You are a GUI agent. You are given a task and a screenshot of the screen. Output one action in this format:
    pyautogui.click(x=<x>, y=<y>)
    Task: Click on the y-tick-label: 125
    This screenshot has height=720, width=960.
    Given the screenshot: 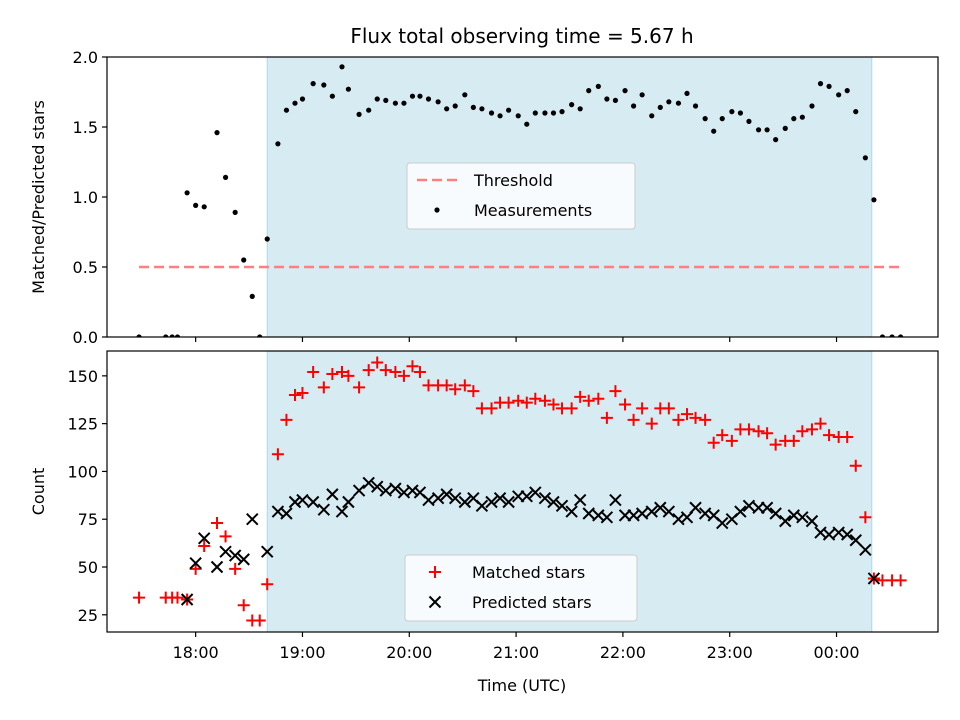 What is the action you would take?
    pyautogui.click(x=82, y=424)
    